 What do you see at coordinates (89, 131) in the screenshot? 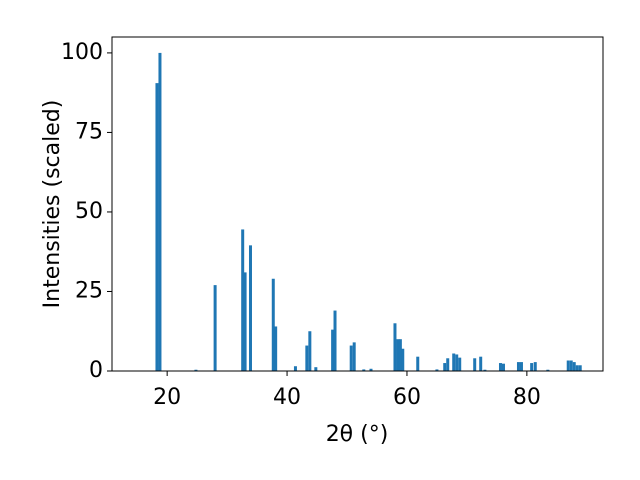
I see `y-tick-label: 75` at bounding box center [89, 131].